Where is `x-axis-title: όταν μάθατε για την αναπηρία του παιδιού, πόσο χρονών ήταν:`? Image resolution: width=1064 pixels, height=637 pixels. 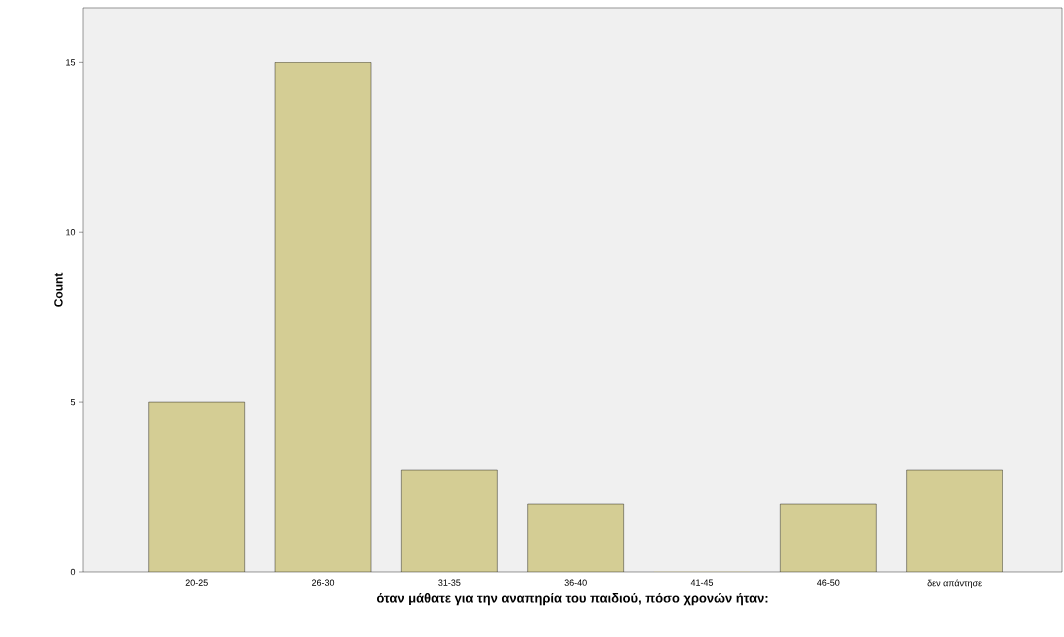 x-axis-title: όταν μάθατε για την αναπηρία του παιδιού, πόσο χρονών ήταν: is located at coordinates (572, 599).